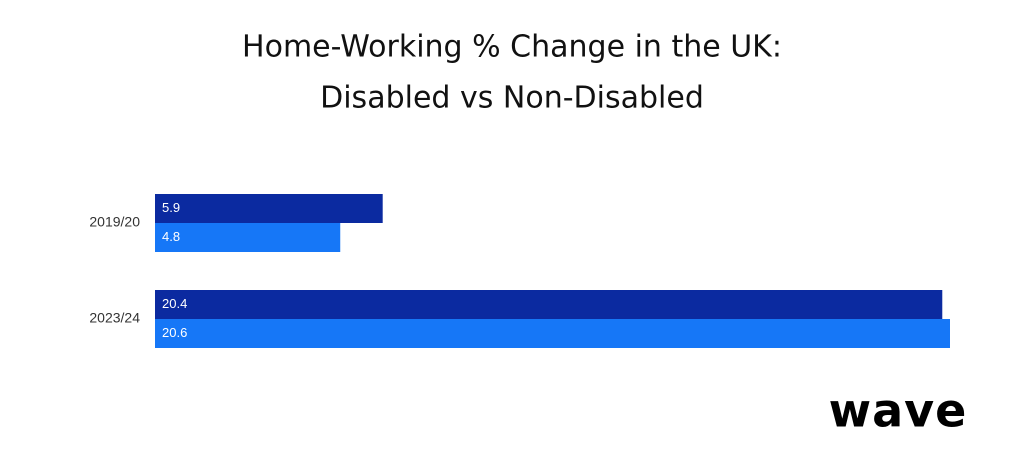  I want to click on value-label: 5.9, so click(171, 207).